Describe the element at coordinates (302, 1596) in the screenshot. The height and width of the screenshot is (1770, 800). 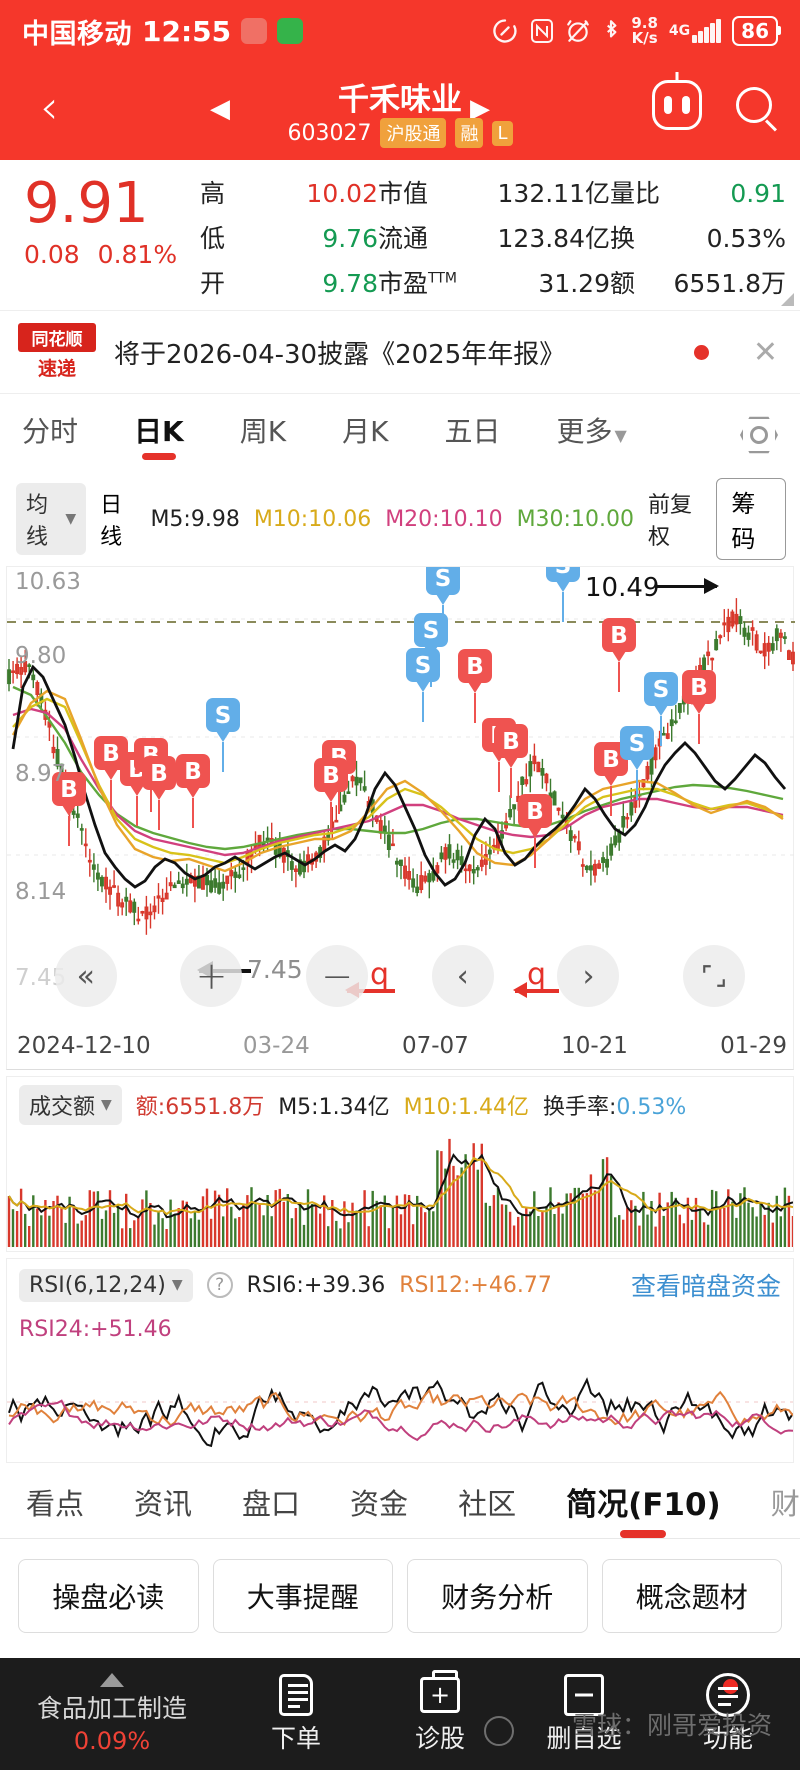
I see `chip-dashi-tixing: 大事提醒` at that location.